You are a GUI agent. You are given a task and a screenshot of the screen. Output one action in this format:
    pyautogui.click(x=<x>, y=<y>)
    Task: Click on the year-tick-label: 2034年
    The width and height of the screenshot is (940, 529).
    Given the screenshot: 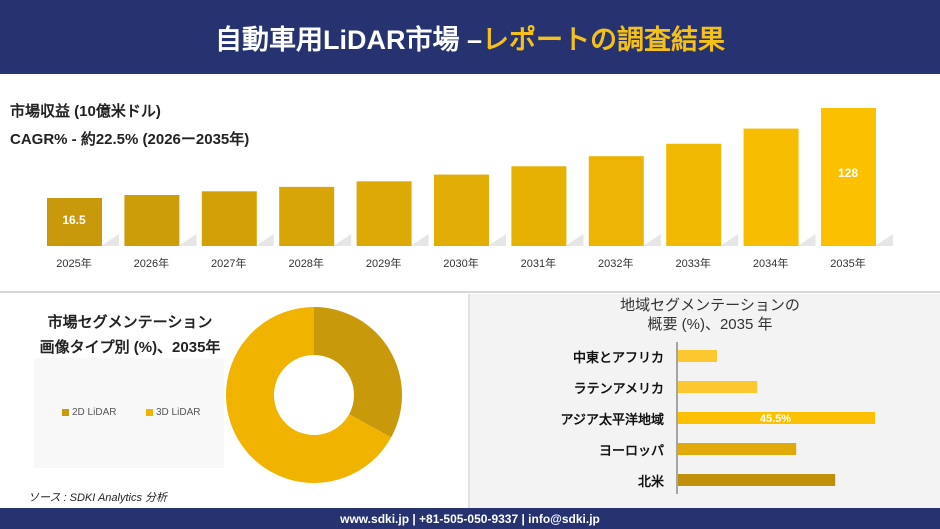 What is the action you would take?
    pyautogui.click(x=770, y=263)
    